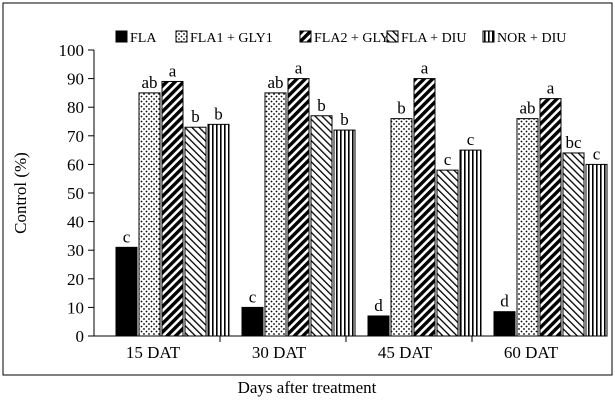 This screenshot has width=615, height=400. What do you see at coordinates (279, 352) in the screenshot?
I see `x-tick-label: 30 DAT` at bounding box center [279, 352].